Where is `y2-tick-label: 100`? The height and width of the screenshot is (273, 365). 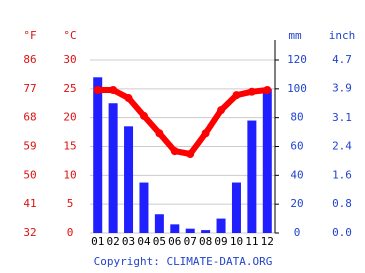
y2-tick-label: 100 is located at coordinates (297, 88).